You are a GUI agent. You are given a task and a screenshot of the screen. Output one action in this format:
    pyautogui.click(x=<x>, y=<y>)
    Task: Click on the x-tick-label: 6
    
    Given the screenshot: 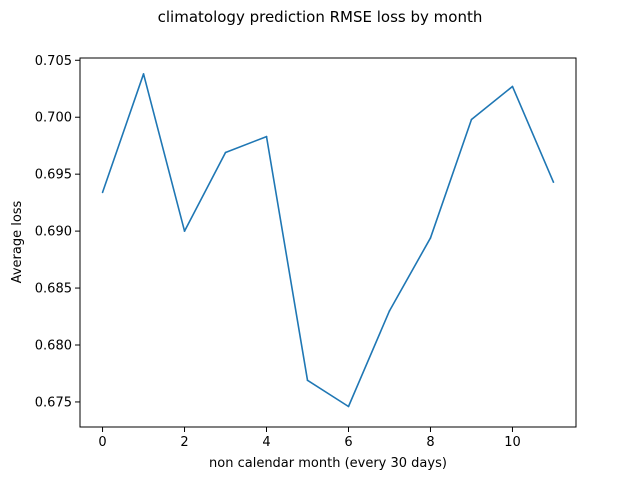 What is the action you would take?
    pyautogui.click(x=348, y=442)
    